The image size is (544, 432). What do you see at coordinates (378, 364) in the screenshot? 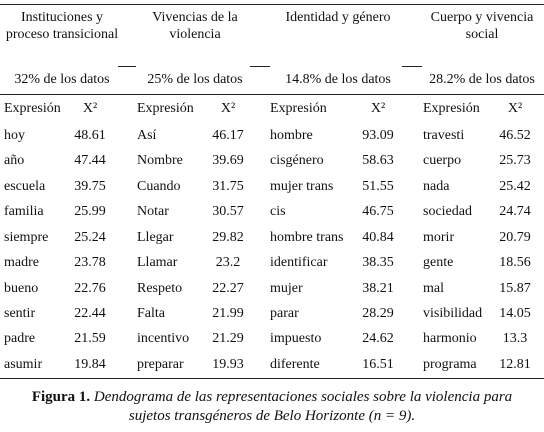
I see `cell-value: 16.51` at bounding box center [378, 364].